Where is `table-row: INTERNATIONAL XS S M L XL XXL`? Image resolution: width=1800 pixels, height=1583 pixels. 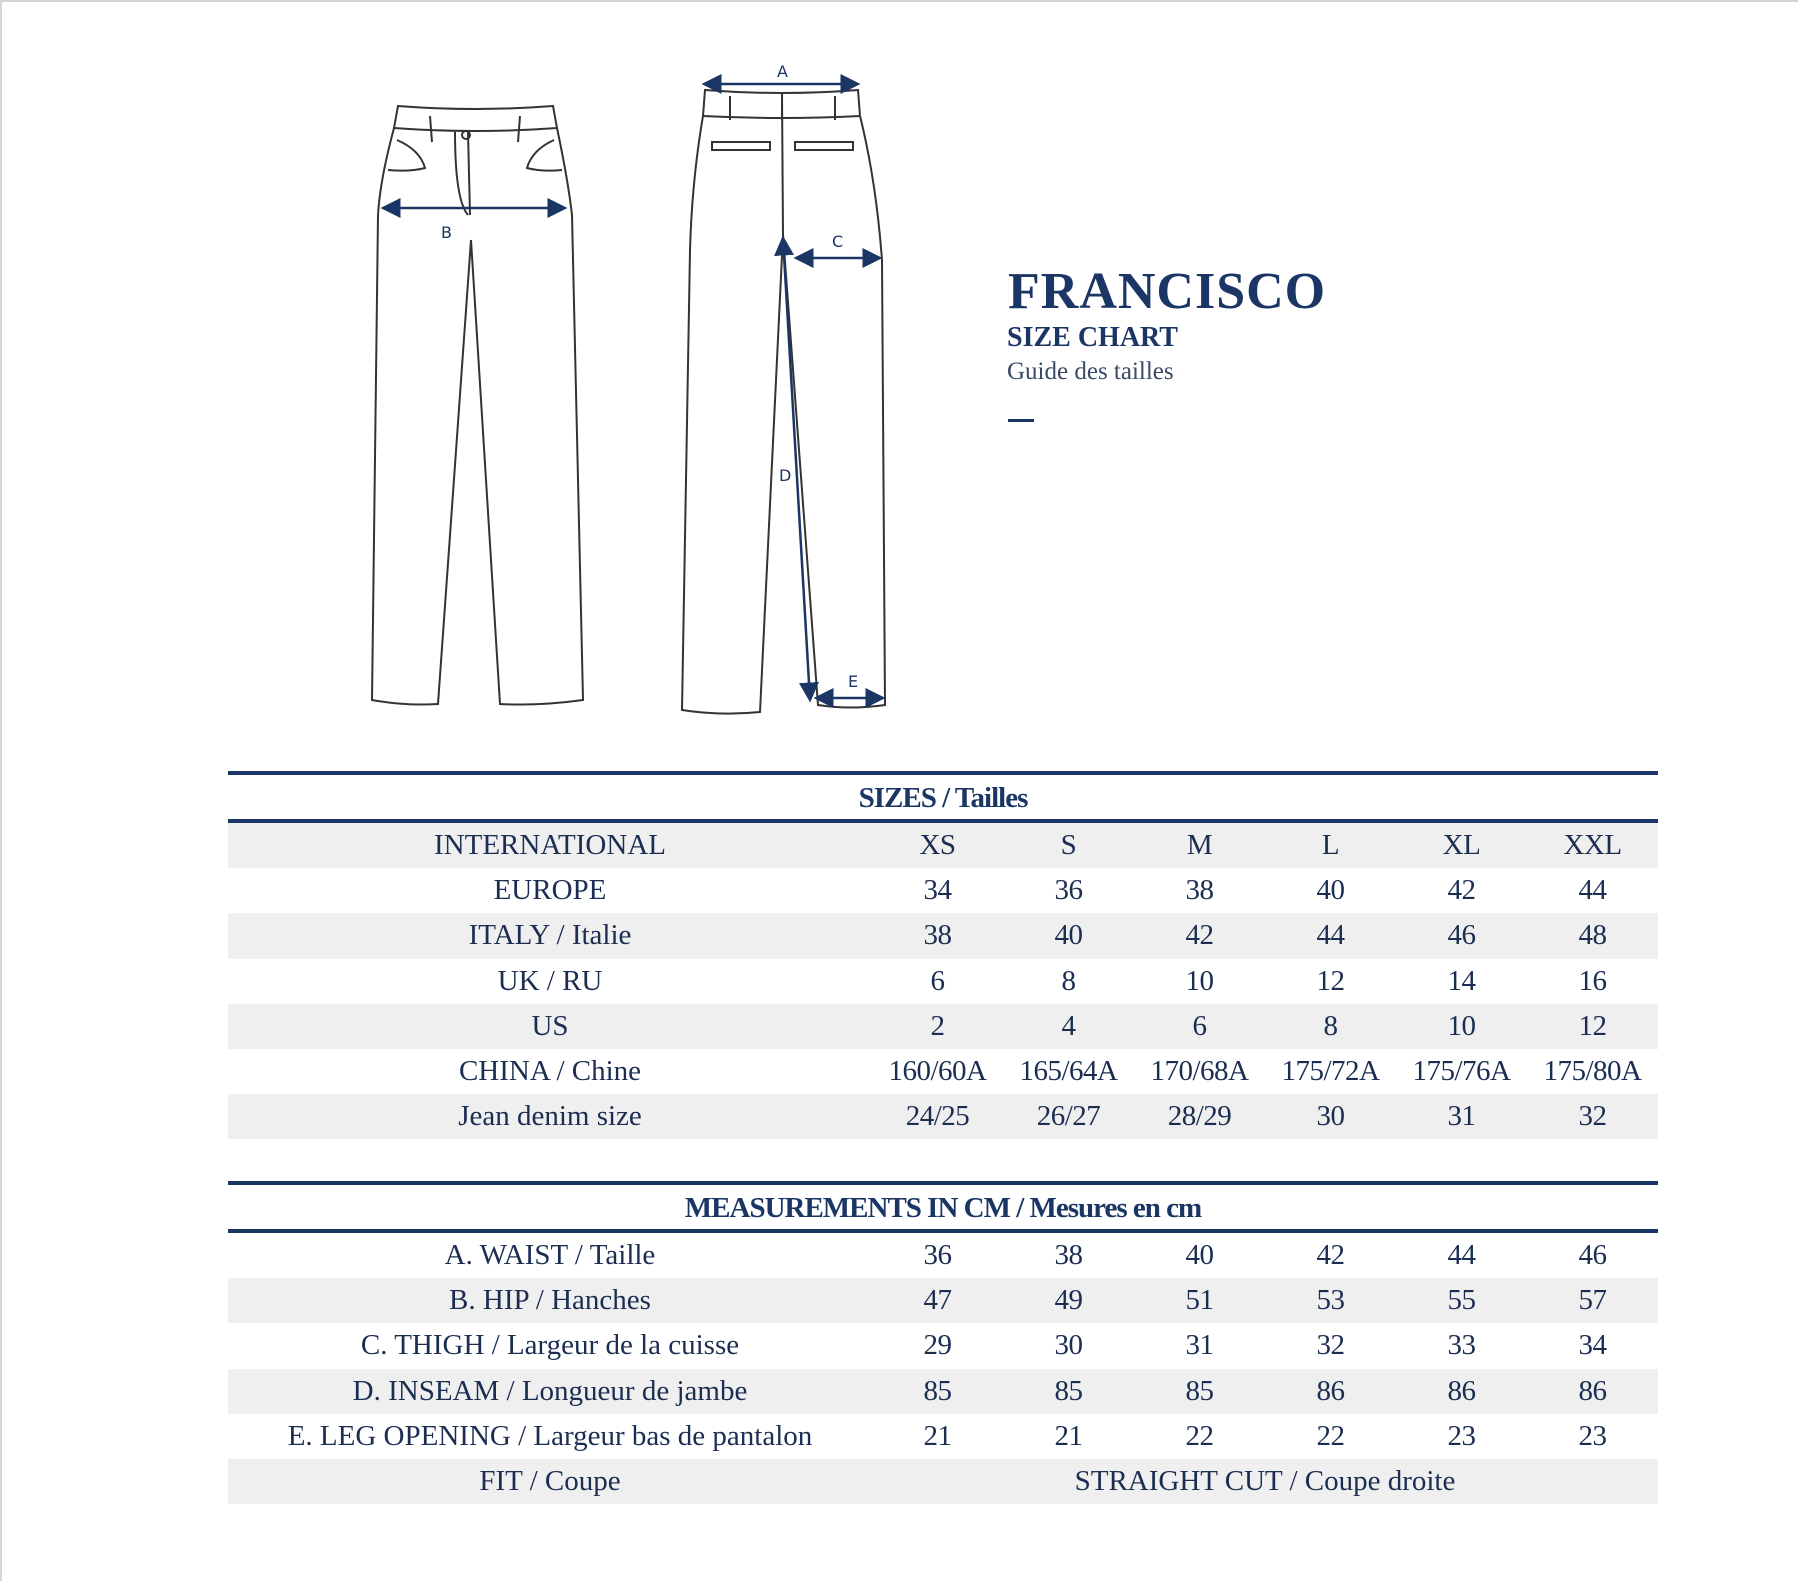
table-row: INTERNATIONAL XS S M L XL XXL is located at coordinates (943, 846).